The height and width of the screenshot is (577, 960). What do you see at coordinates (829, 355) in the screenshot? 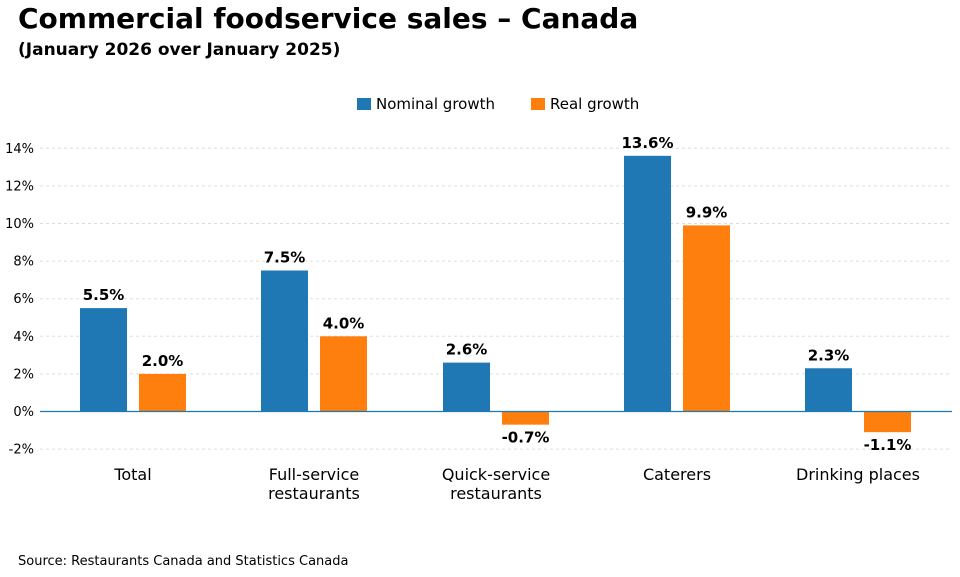
I see `bar-value-label: 2.3%` at bounding box center [829, 355].